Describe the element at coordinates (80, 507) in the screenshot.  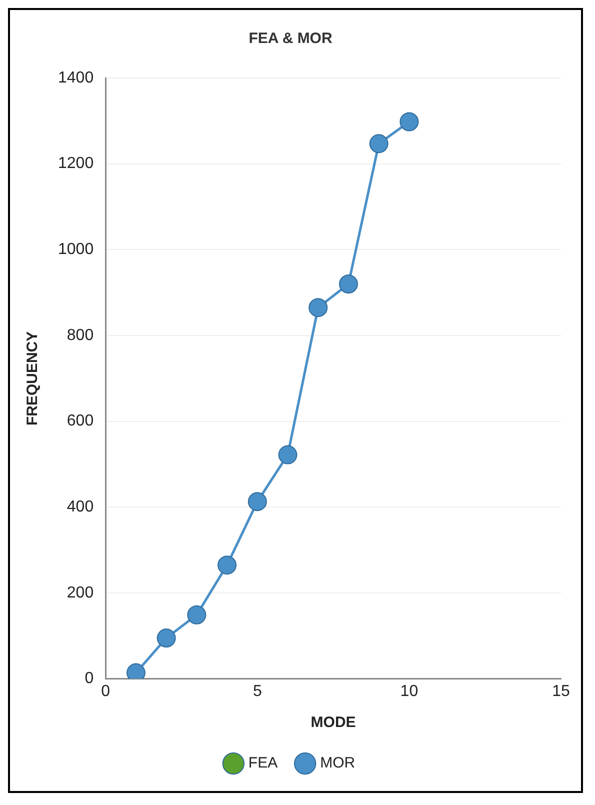
I see `y-tick-label: 400` at that location.